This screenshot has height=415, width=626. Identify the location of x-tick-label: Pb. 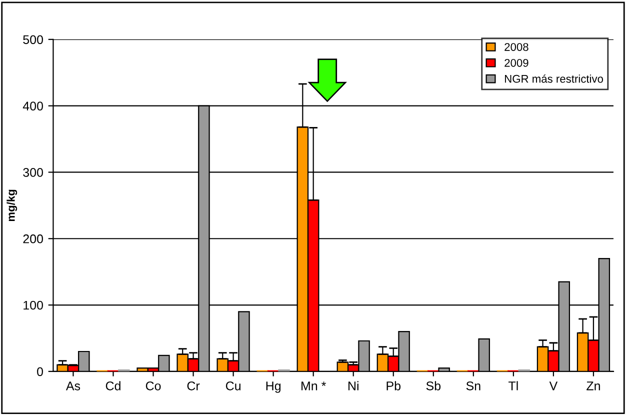
(393, 385).